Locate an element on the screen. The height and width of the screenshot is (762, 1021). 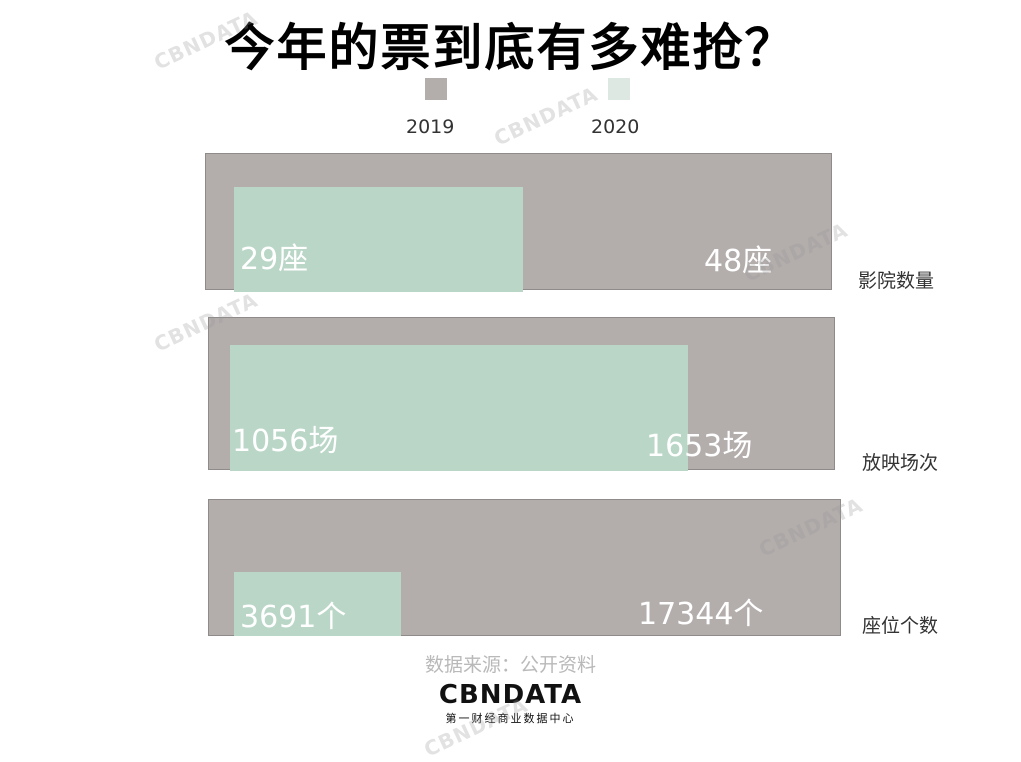
brand-logo: CBNDATA is located at coordinates (510, 695).